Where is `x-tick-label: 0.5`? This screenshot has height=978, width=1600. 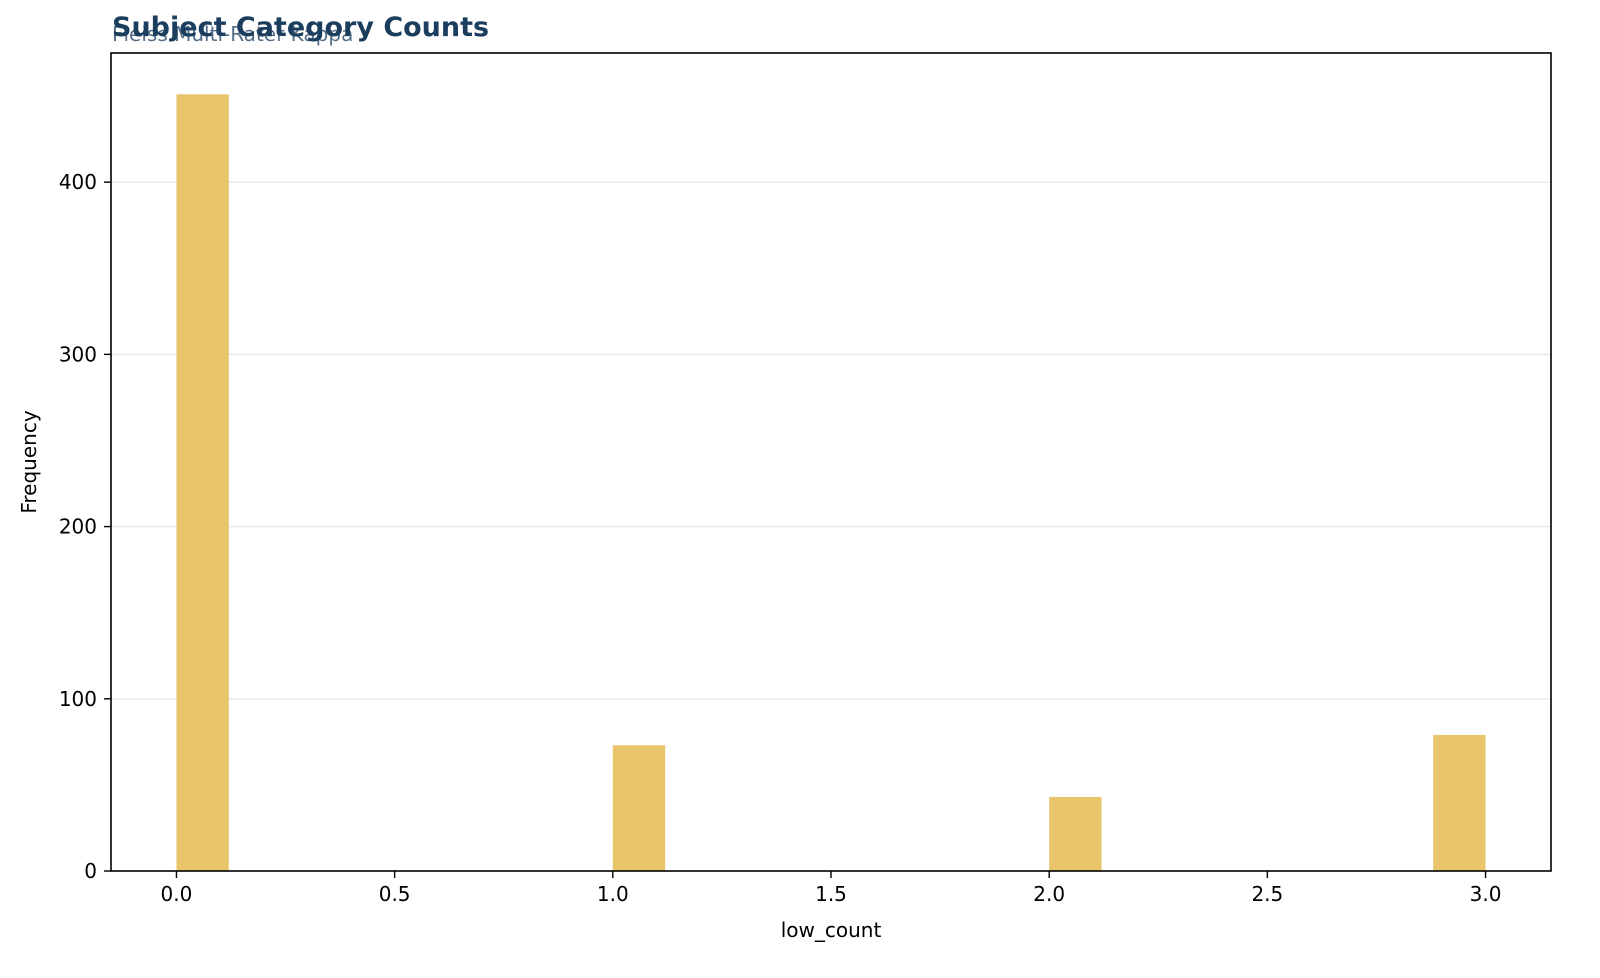 x-tick-label: 0.5 is located at coordinates (395, 894).